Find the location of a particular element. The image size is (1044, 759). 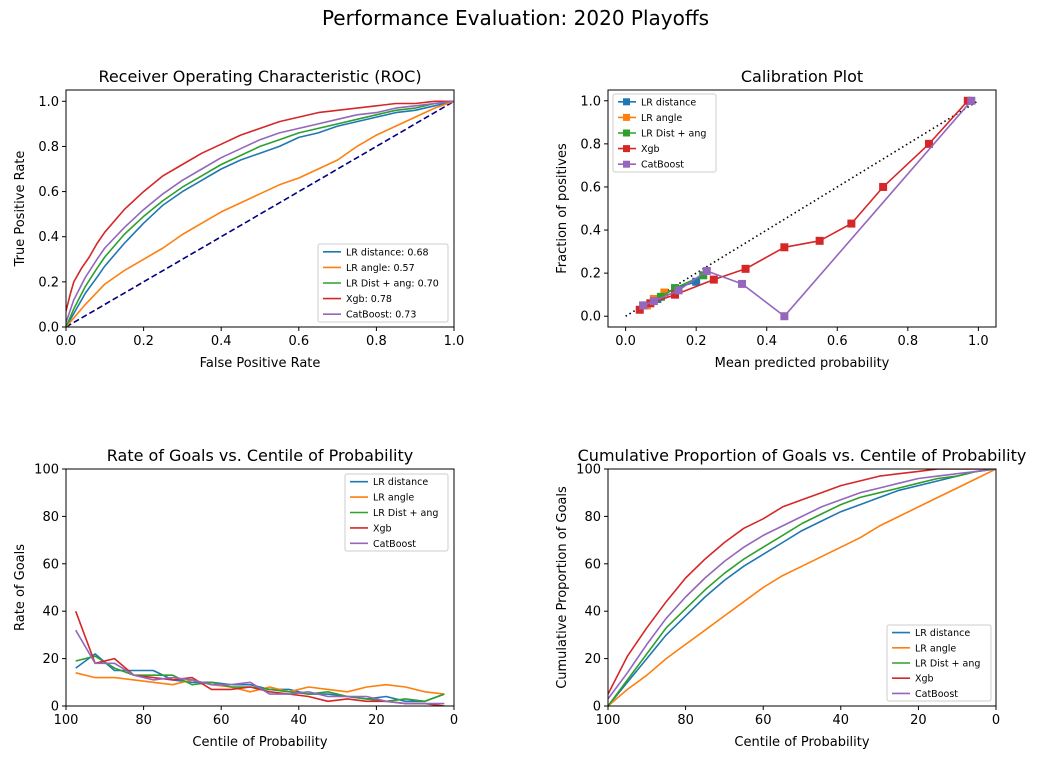

y-tick-label: 1.0 is located at coordinates (48, 102).